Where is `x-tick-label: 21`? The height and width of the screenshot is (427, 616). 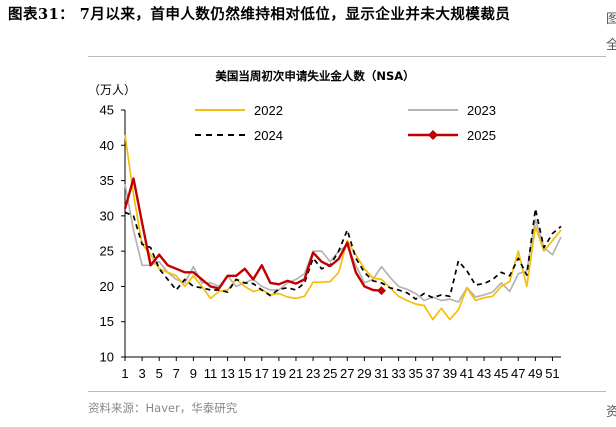
x-tick-label: 21 is located at coordinates (296, 373).